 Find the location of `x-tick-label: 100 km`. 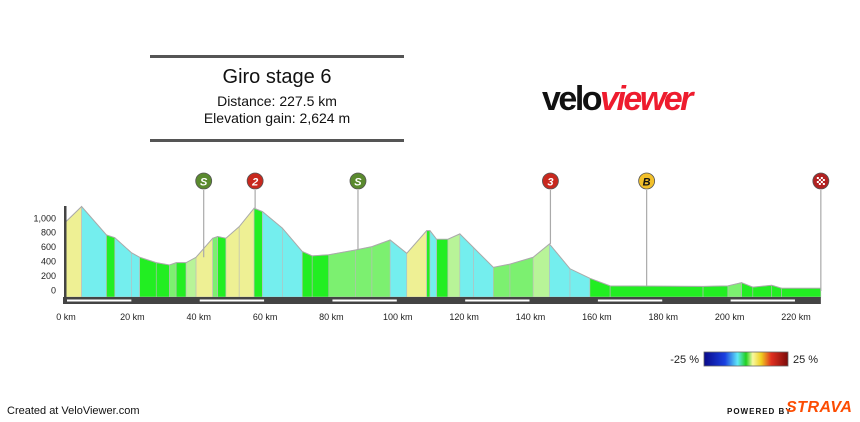

x-tick-label: 100 km is located at coordinates (398, 317).